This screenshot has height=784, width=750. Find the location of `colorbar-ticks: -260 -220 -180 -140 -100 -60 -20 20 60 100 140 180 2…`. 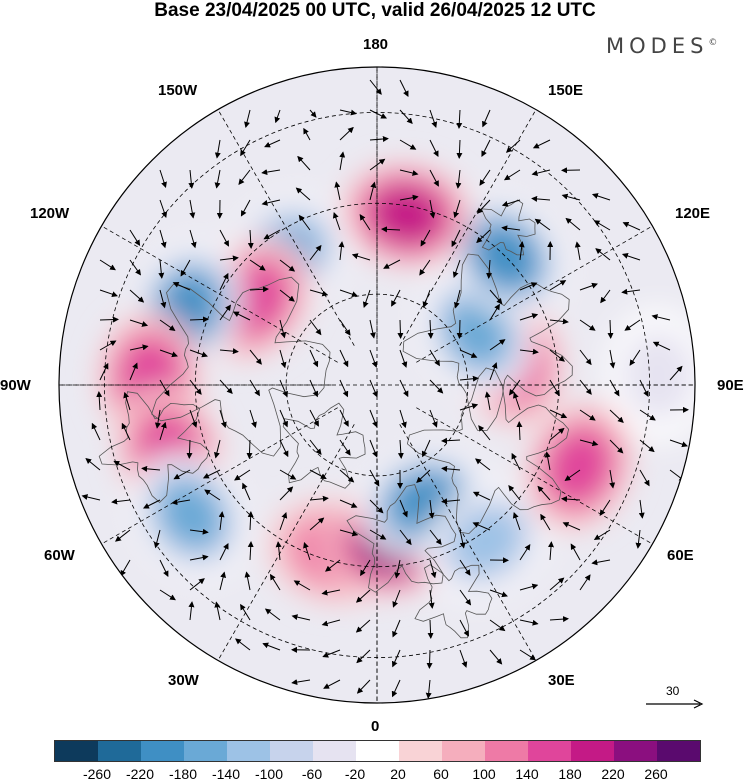

colorbar-ticks: -260 -220 -180 -140 -100 -60 -20 20 60 100 140 180 2… is located at coordinates (375, 775).